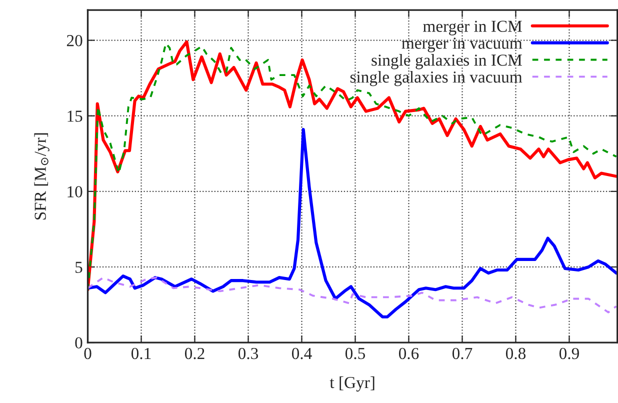 The image size is (618, 403). What do you see at coordinates (353, 295) in the screenshot?
I see `line-series` at bounding box center [353, 295].